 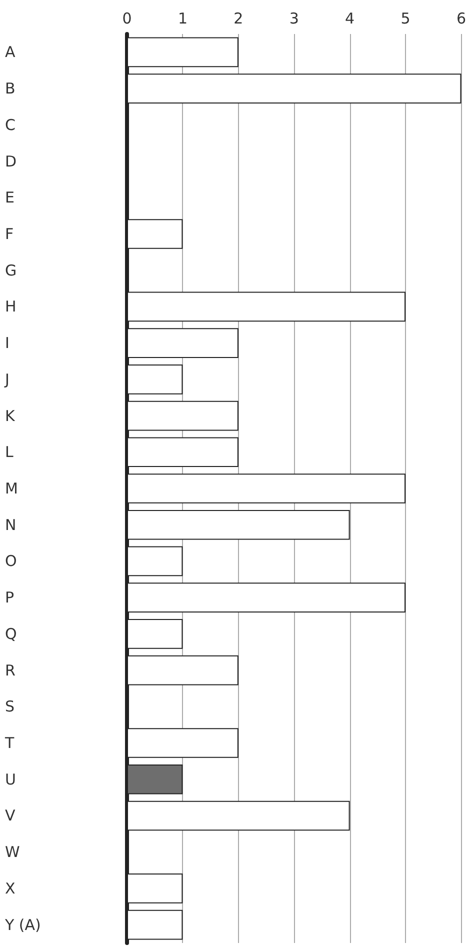 What do you see at coordinates (127, 19) in the screenshot?
I see `x-tick-label: 0` at bounding box center [127, 19].